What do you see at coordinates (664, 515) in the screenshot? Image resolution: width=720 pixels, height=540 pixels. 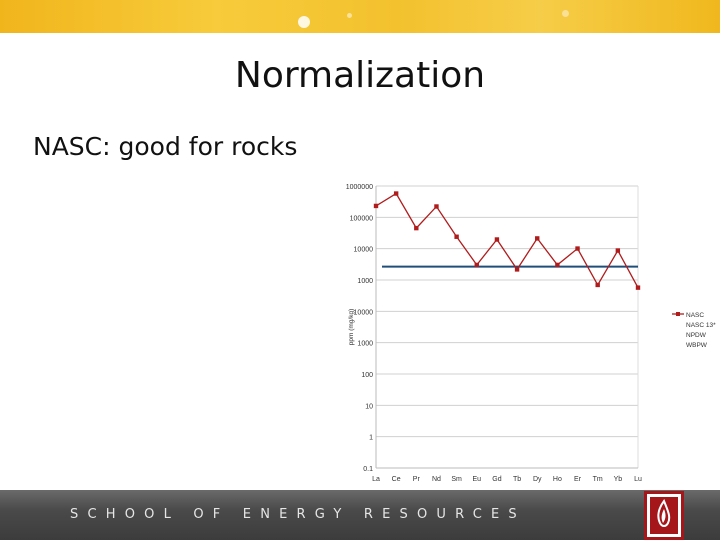 I see `flame-logo-icon` at bounding box center [664, 515].